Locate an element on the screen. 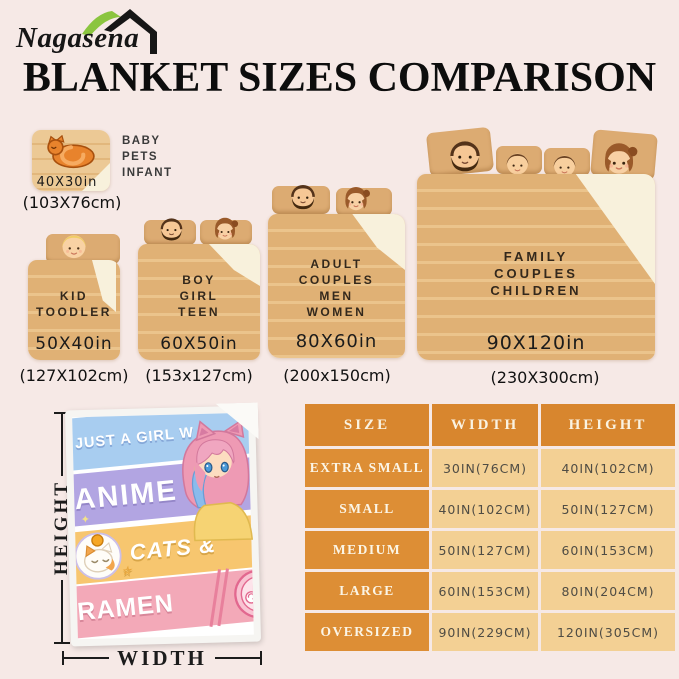 This screenshot has height=679, width=679. table-row-size: OVERSIZED is located at coordinates (367, 632).